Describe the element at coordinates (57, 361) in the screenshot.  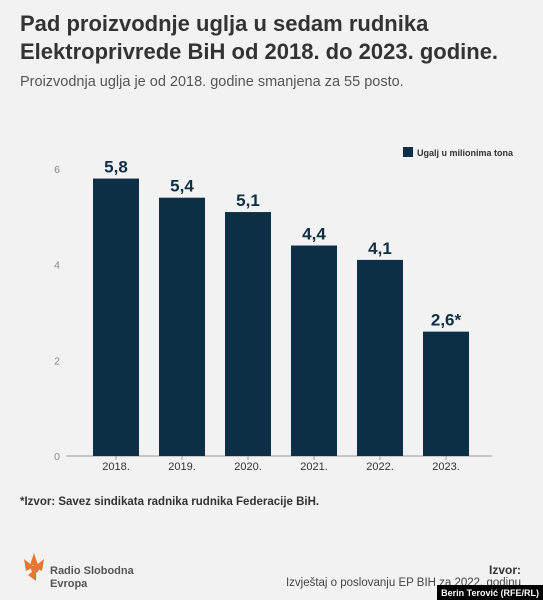
I see `y-tick-label: 2` at that location.